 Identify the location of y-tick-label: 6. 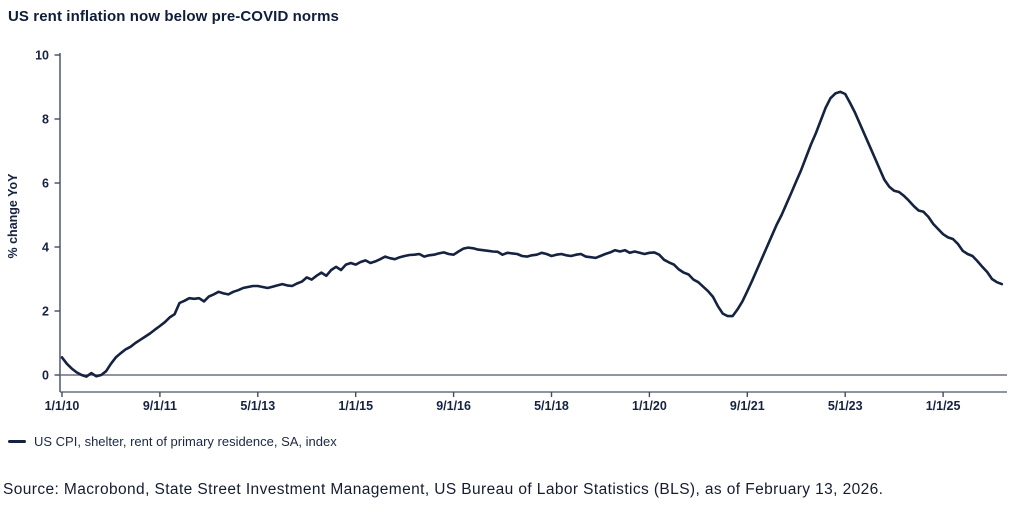
(45, 184).